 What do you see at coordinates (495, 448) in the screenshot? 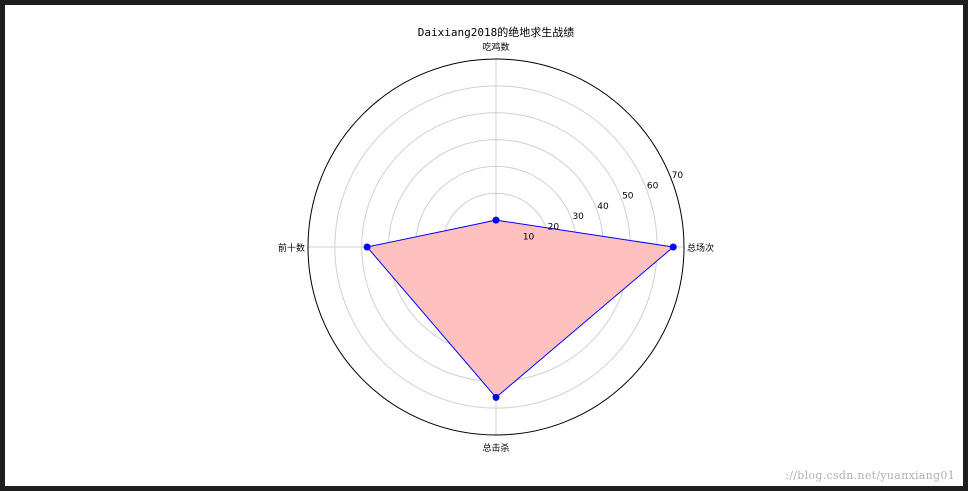
I see `category-label-3: 总击杀` at bounding box center [495, 448].